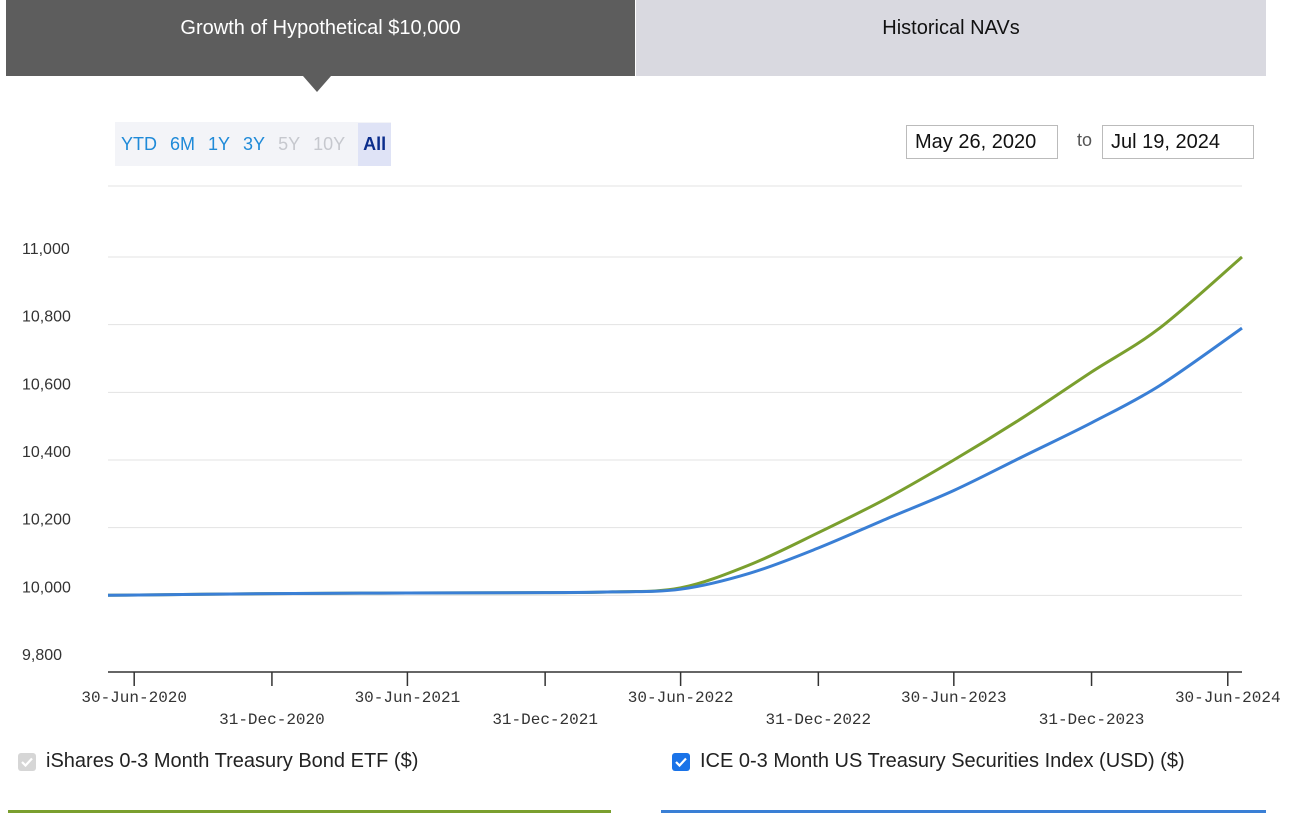 The image size is (1292, 830). Describe the element at coordinates (375, 144) in the screenshot. I see `range-btn-all: All` at that location.